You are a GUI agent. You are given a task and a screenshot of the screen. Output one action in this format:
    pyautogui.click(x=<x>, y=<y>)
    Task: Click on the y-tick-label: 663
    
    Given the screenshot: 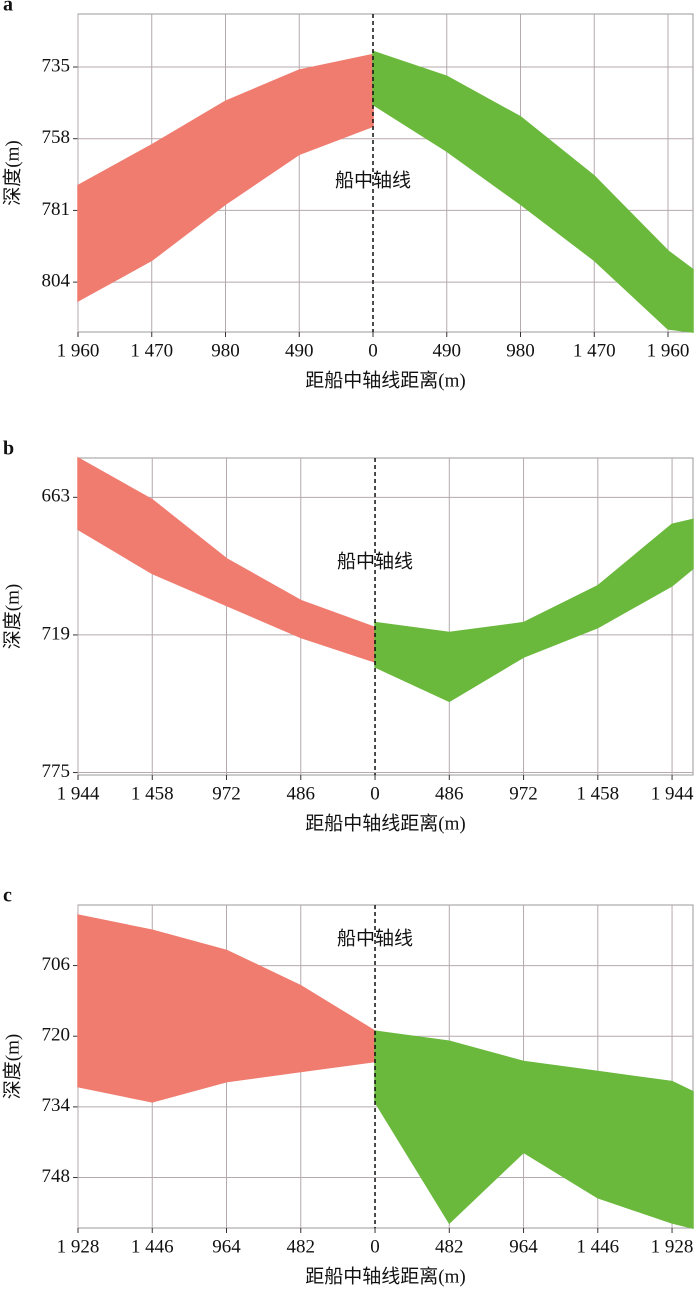 What is the action you would take?
    pyautogui.click(x=56, y=496)
    